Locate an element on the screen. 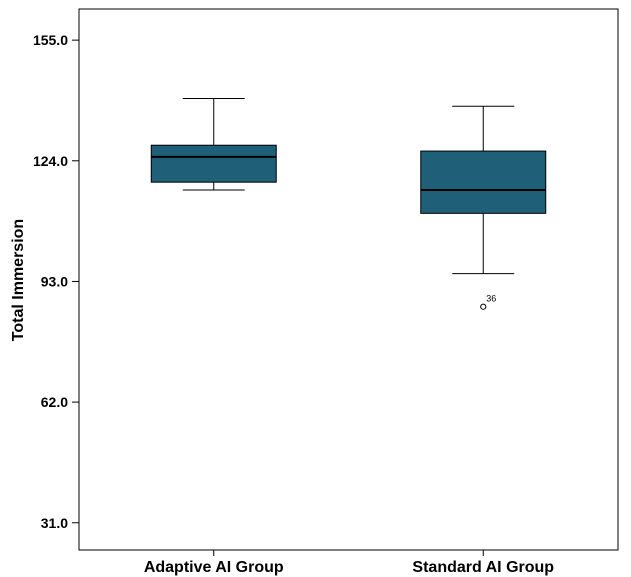 The width and height of the screenshot is (631, 577). x-axis: Adaptive AI Group Standard AI Group is located at coordinates (349, 563).